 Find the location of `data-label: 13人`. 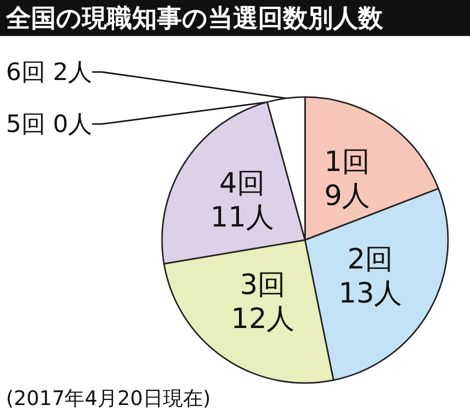

data-label: 13人 is located at coordinates (370, 293).